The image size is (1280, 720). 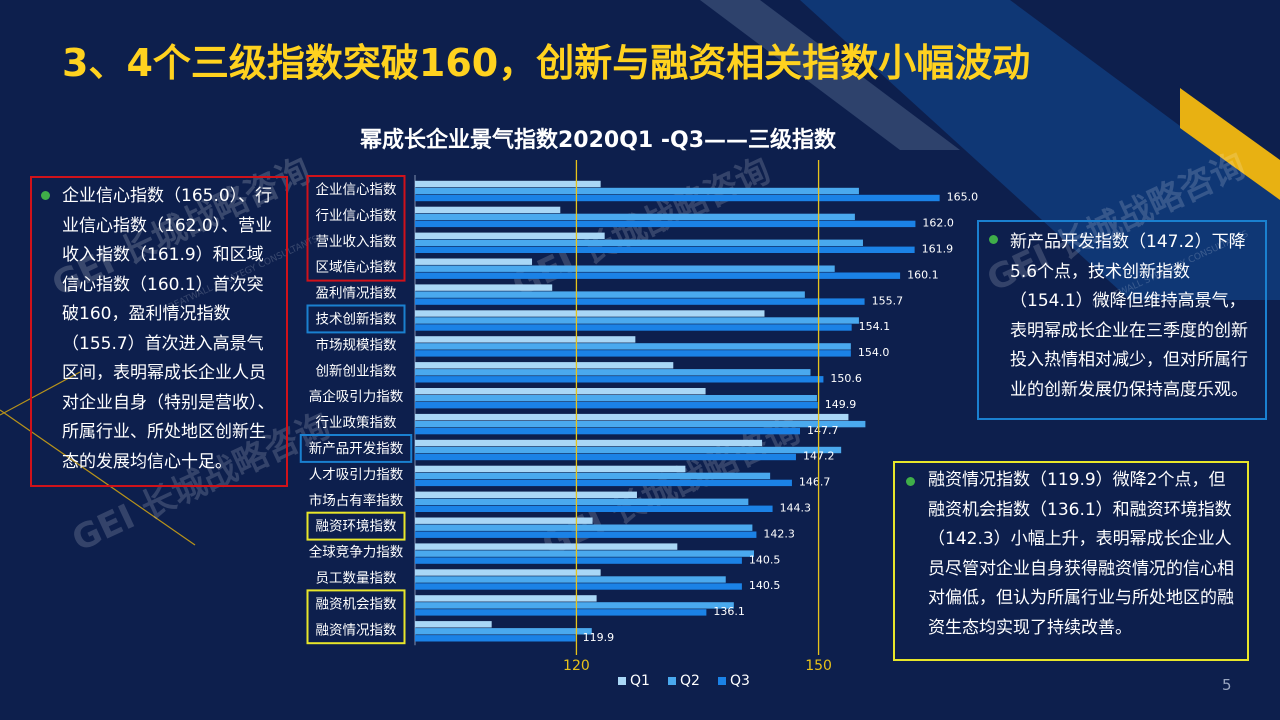 I want to click on data-label: 119.9, so click(x=599, y=637).